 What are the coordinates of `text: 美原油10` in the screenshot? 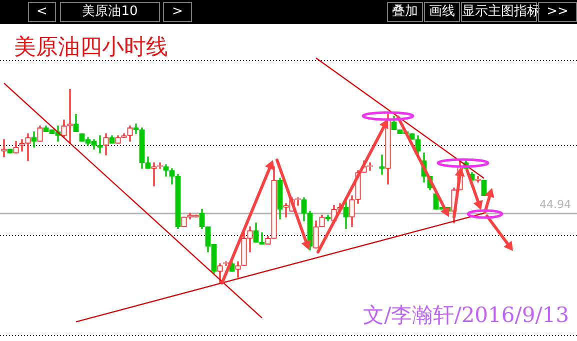 It's located at (110, 12).